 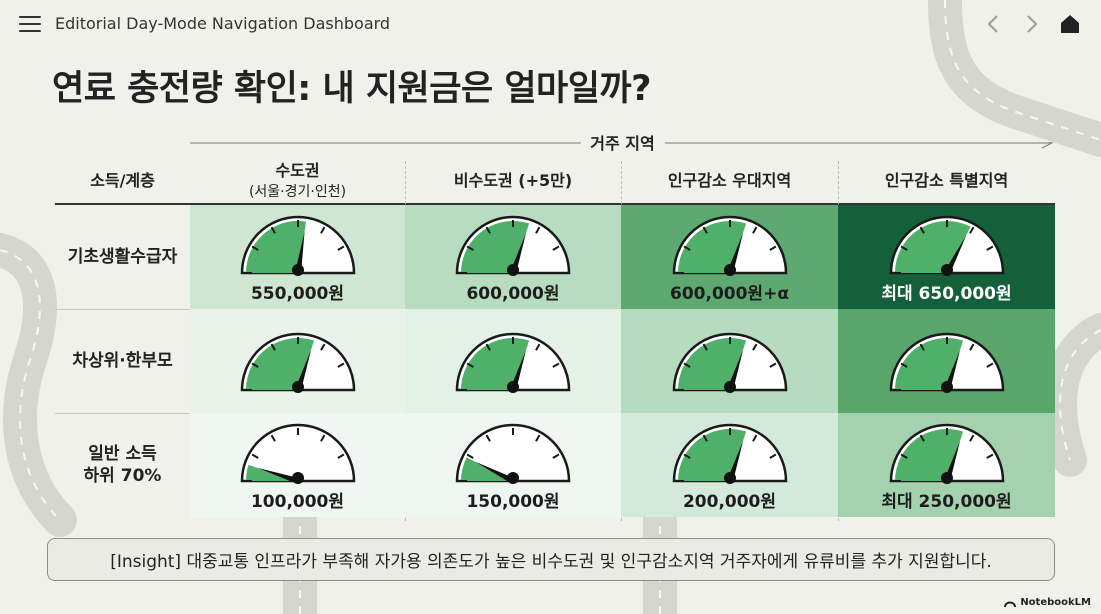 I want to click on support-cell: 최대 250,000원, so click(x=946, y=465).